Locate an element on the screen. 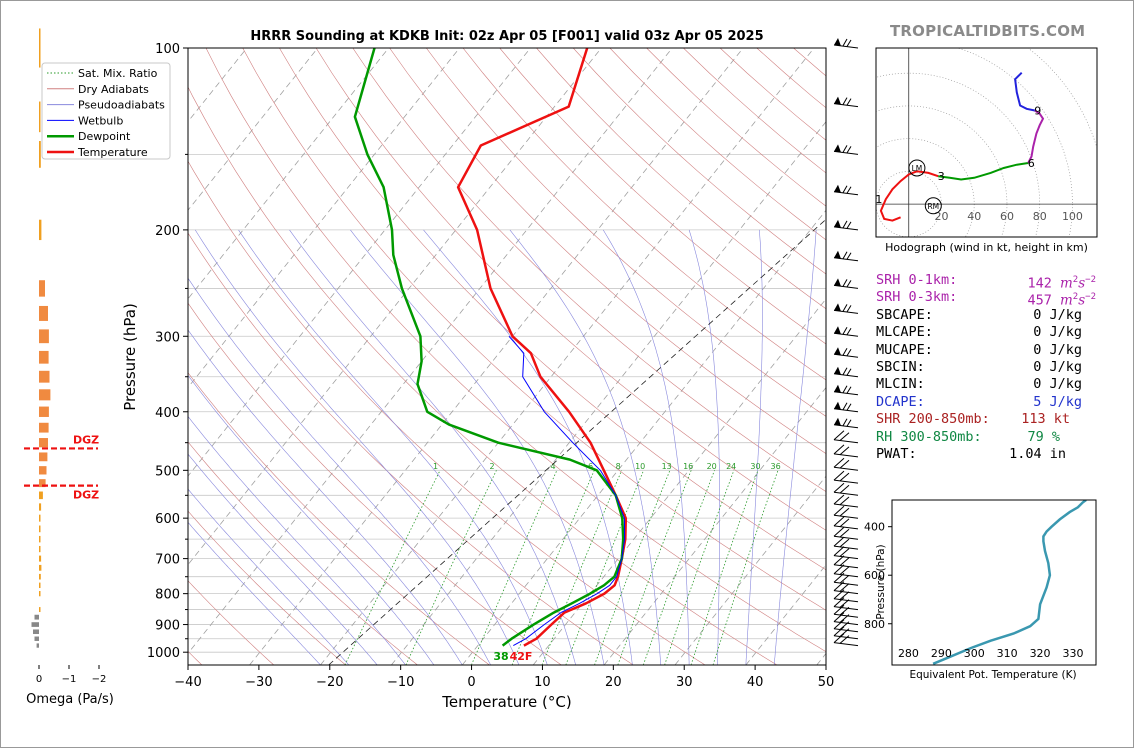 The width and height of the screenshot is (1134, 748). theta-x-tick-label: 310 is located at coordinates (1007, 653).